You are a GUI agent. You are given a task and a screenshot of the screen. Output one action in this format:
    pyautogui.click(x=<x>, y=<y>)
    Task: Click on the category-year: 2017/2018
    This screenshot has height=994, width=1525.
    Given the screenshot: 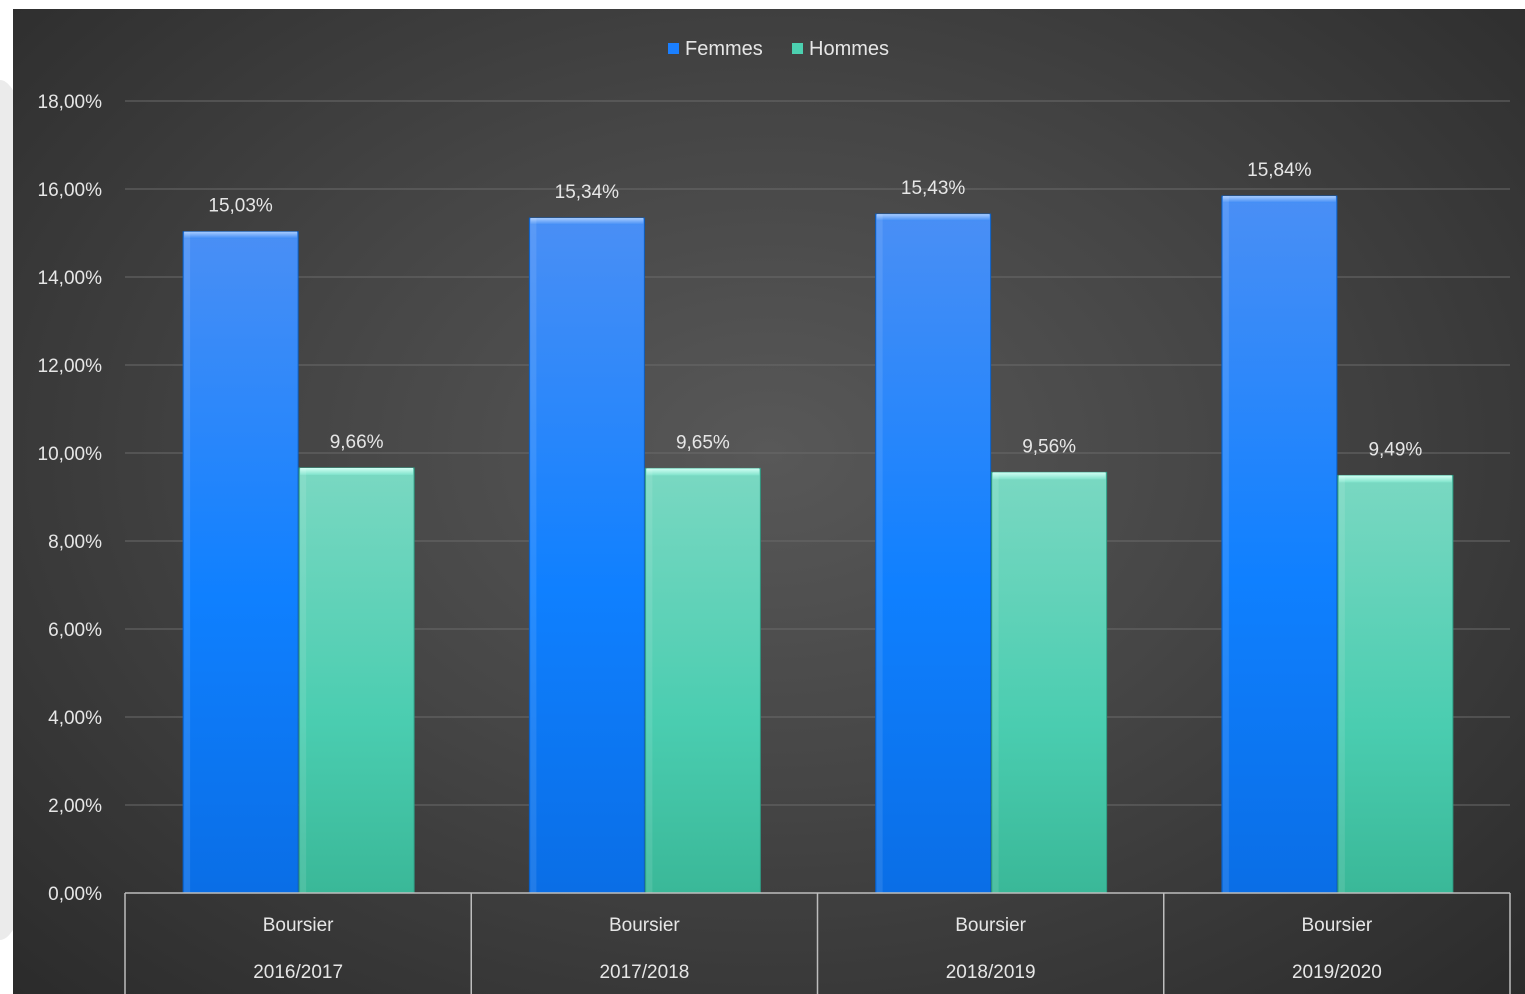 What is the action you would take?
    pyautogui.click(x=644, y=972)
    